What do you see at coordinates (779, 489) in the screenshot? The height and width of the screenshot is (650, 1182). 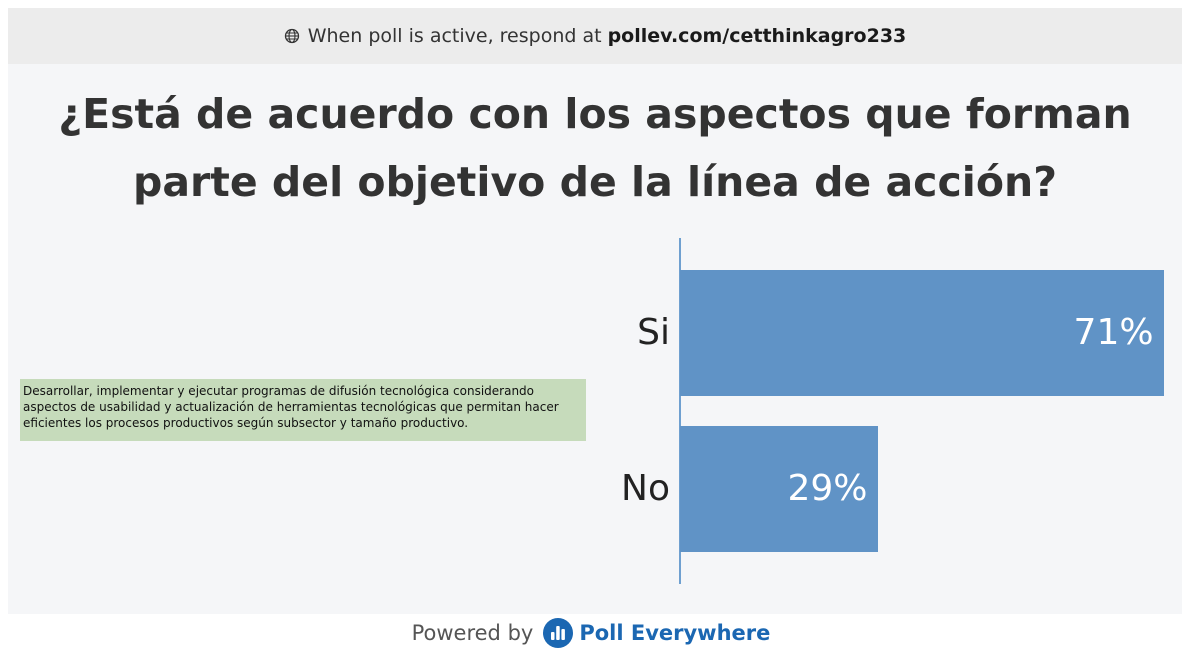 I see `result-bar: 29%` at bounding box center [779, 489].